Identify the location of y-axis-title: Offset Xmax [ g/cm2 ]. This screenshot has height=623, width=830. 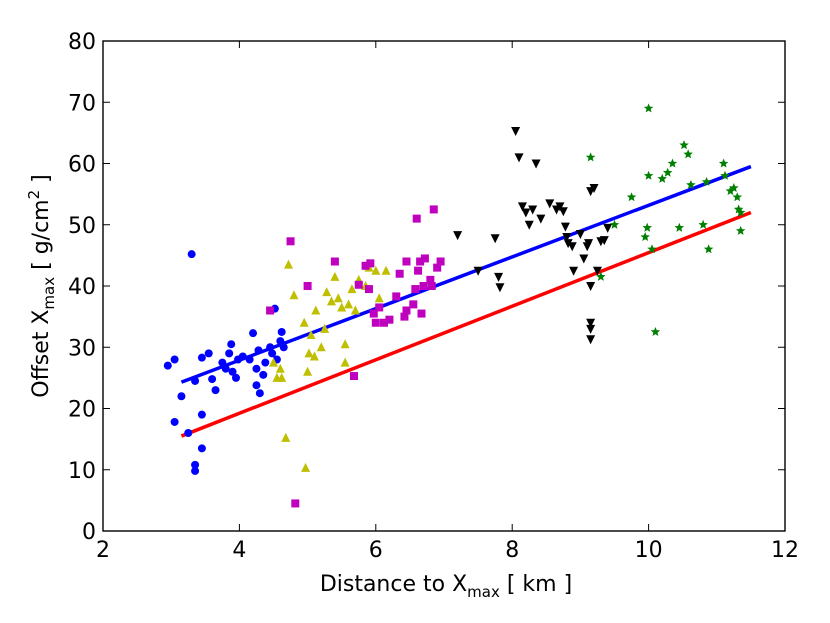
(41, 285).